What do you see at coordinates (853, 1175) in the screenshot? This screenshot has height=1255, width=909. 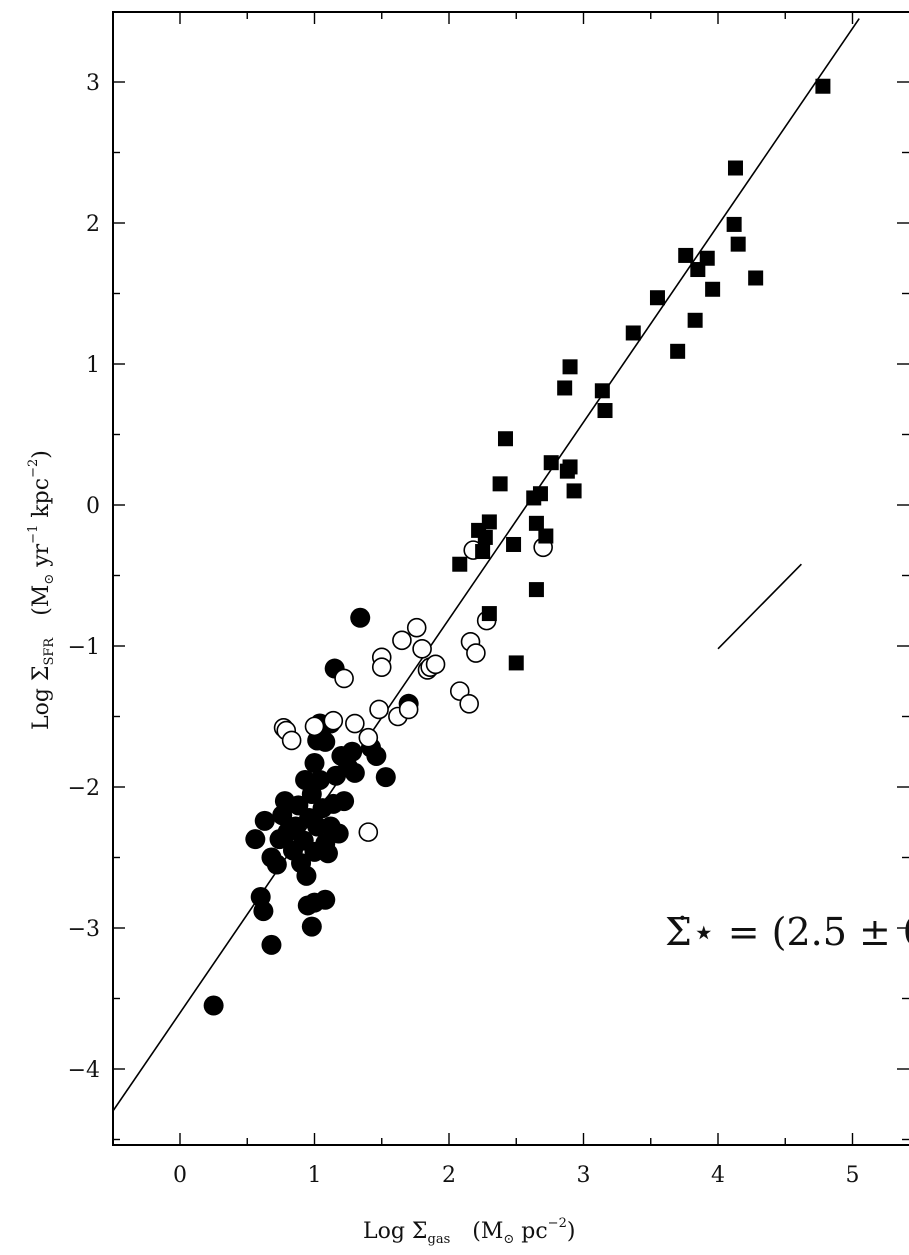 I see `x-tick-label: 5` at bounding box center [853, 1175].